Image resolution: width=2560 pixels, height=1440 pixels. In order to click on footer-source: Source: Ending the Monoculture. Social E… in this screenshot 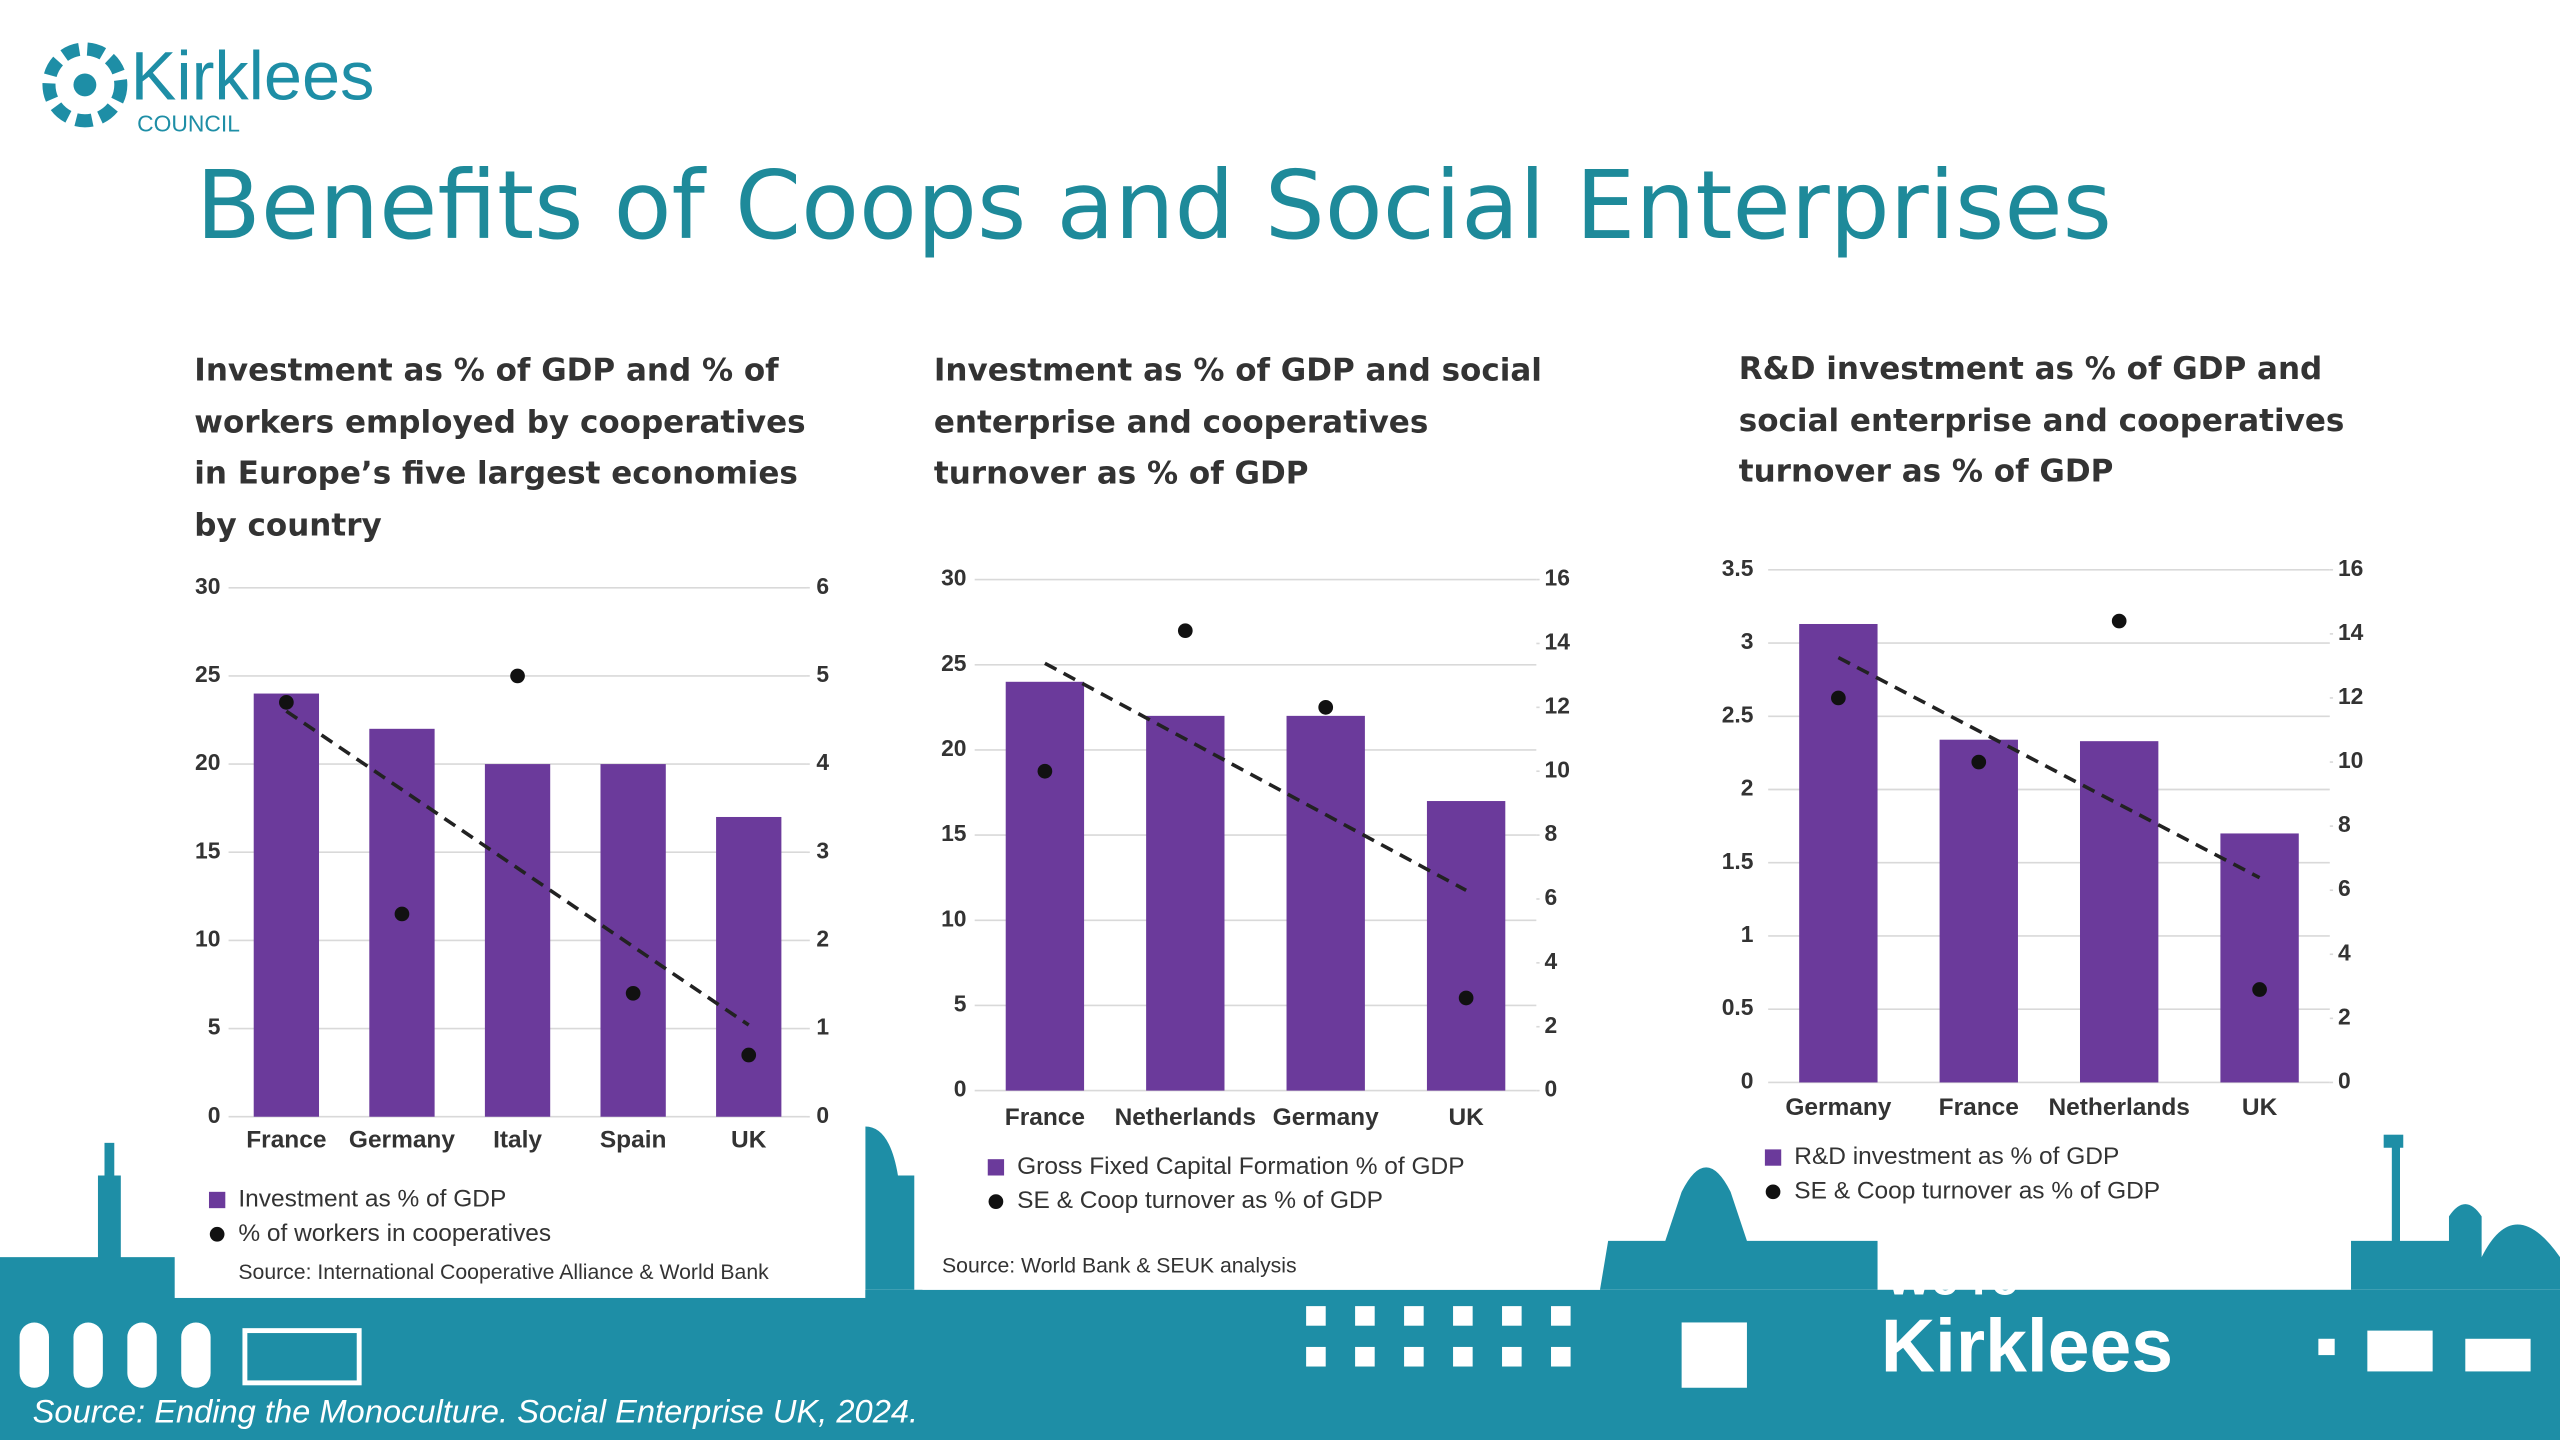, I will do `click(475, 1410)`.